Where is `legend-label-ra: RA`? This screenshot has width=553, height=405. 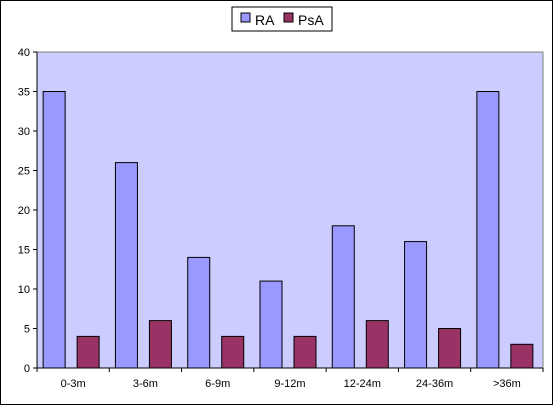
legend-label-ra: RA is located at coordinates (265, 20).